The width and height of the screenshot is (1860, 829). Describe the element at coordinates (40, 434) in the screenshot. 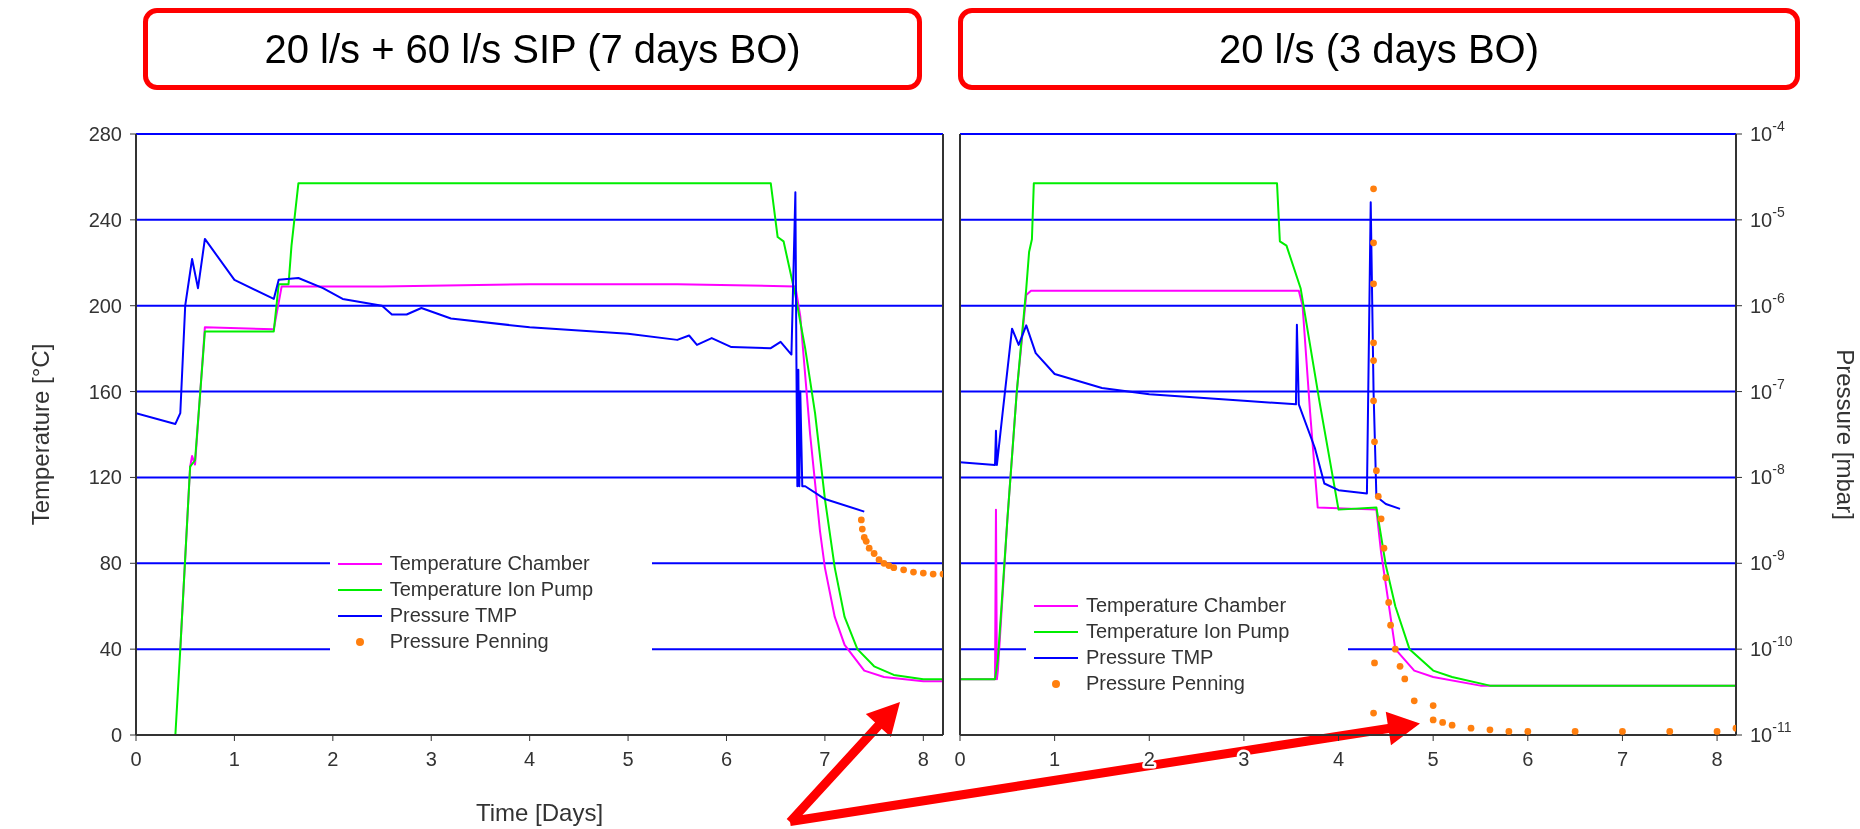

I see `y-axis-title: Temperature [°C]` at that location.